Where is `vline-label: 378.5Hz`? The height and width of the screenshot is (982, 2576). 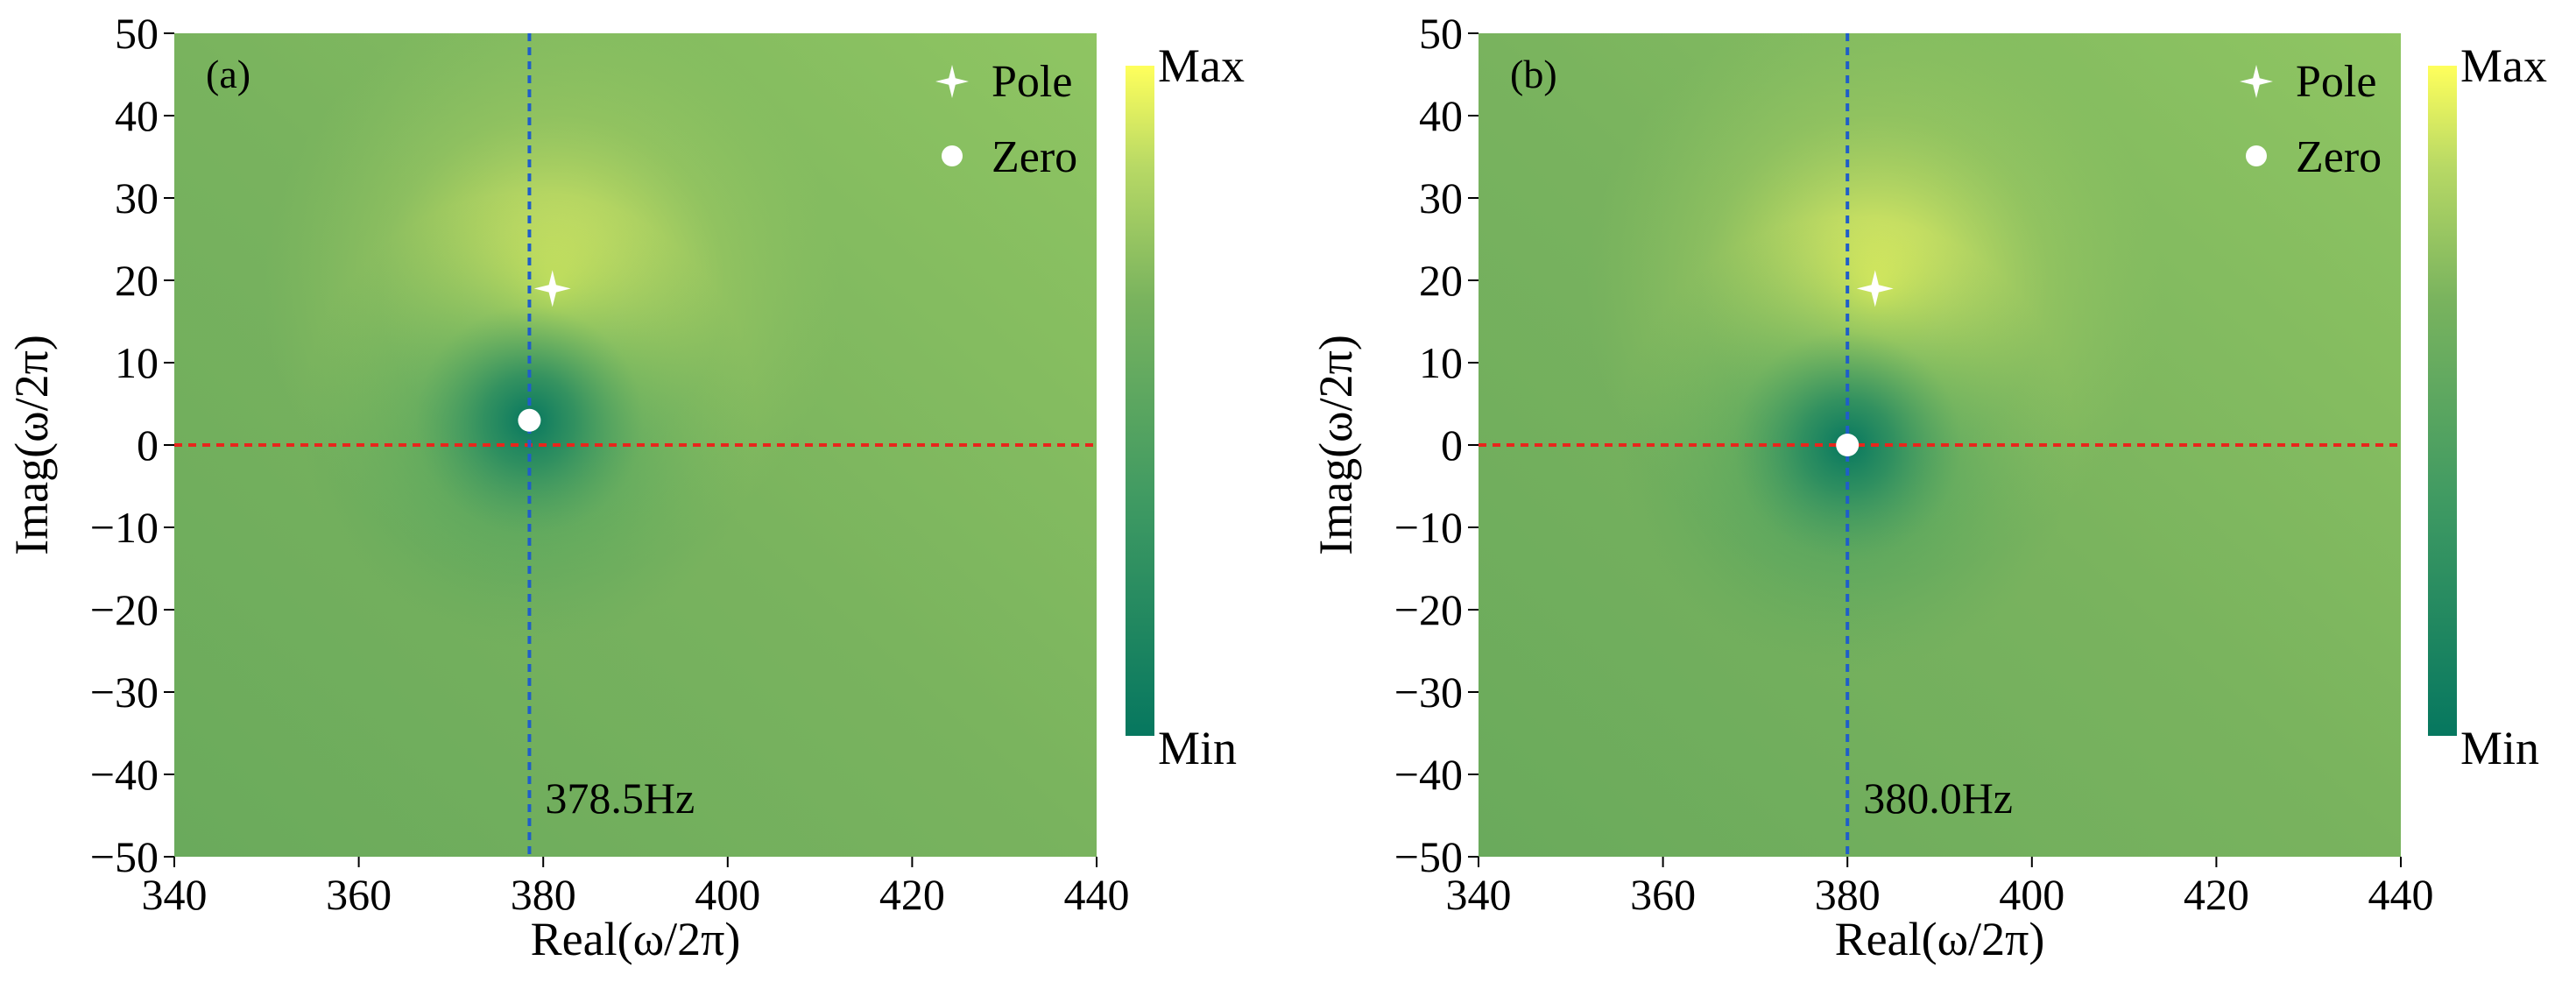 vline-label: 378.5Hz is located at coordinates (620, 798).